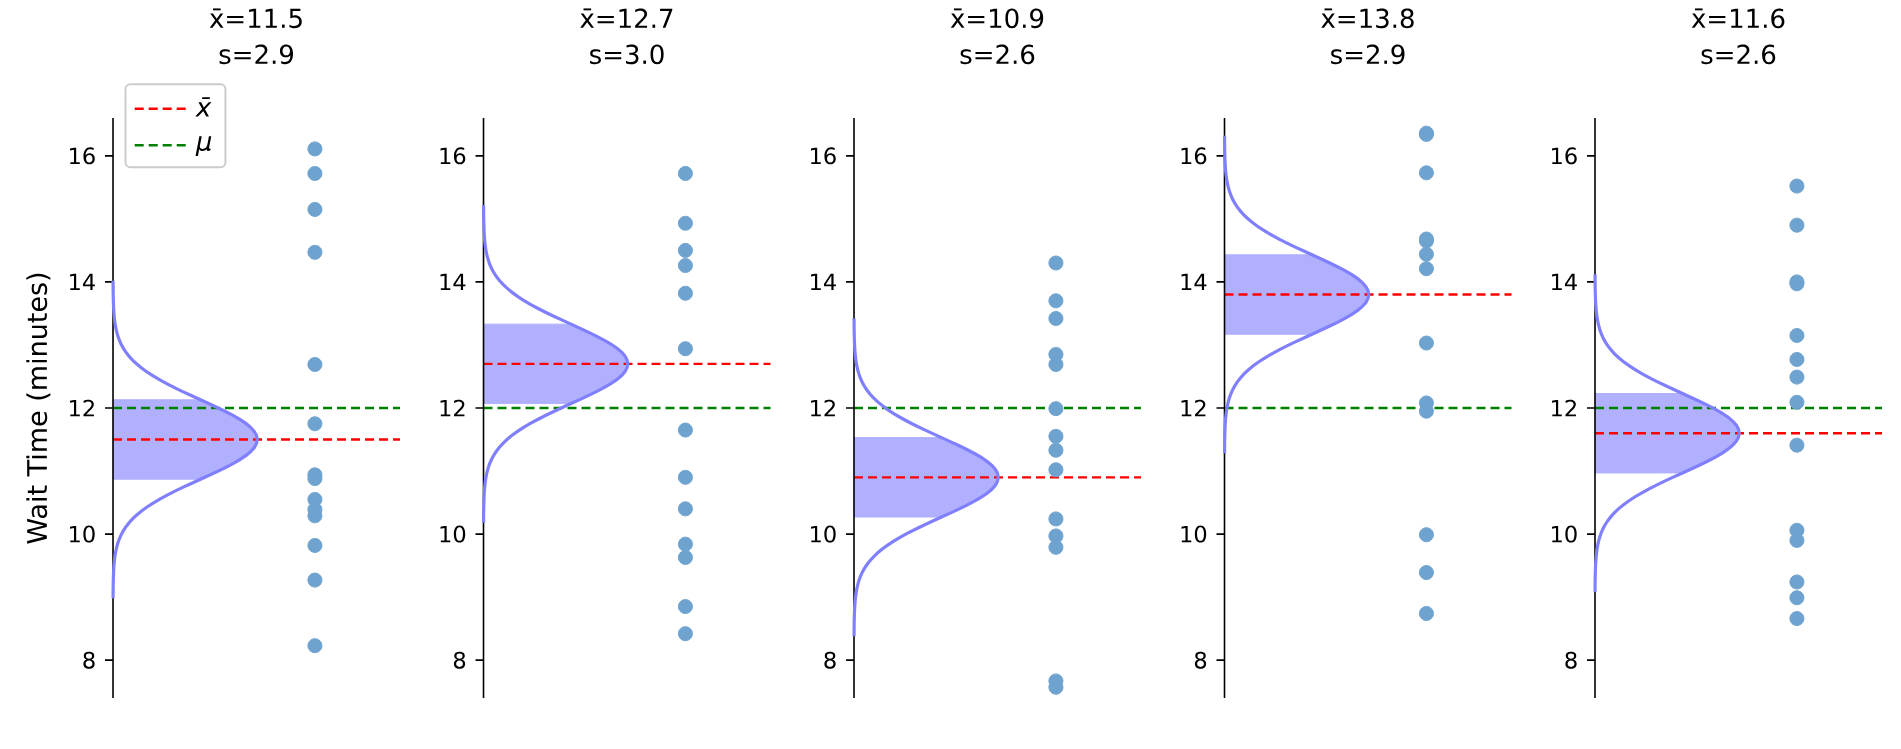 Image resolution: width=1901 pixels, height=749 pixels. I want to click on legend-label: μ, so click(203, 146).